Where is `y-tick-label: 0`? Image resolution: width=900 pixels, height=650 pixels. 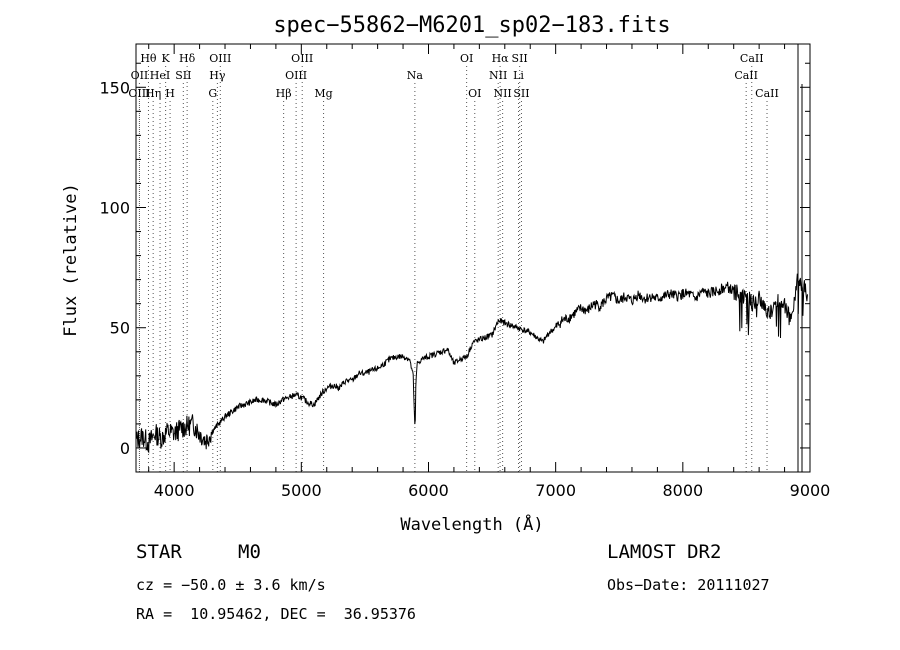 y-tick-label: 0 is located at coordinates (125, 448).